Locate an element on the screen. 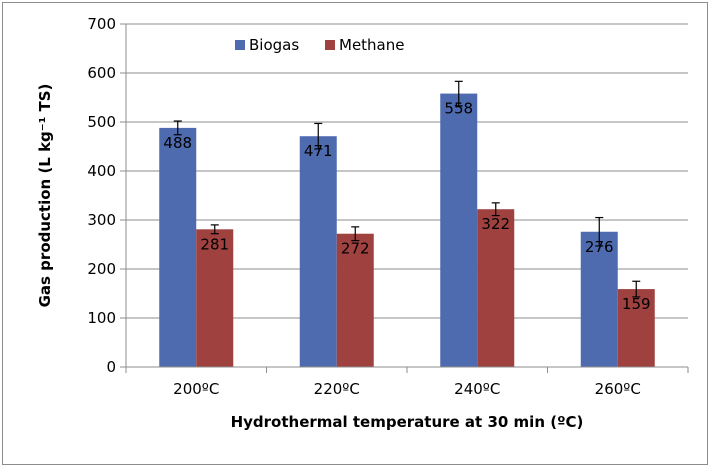 This screenshot has width=712, height=469. data-label: 471 is located at coordinates (318, 151).